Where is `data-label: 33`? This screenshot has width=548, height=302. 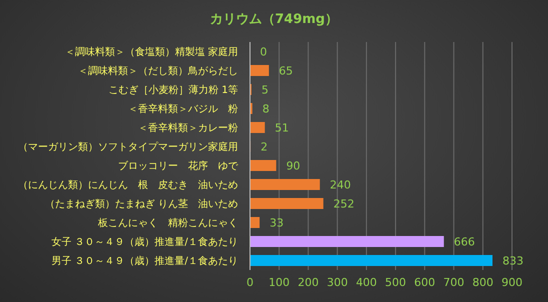 data-label: 33 is located at coordinates (277, 223).